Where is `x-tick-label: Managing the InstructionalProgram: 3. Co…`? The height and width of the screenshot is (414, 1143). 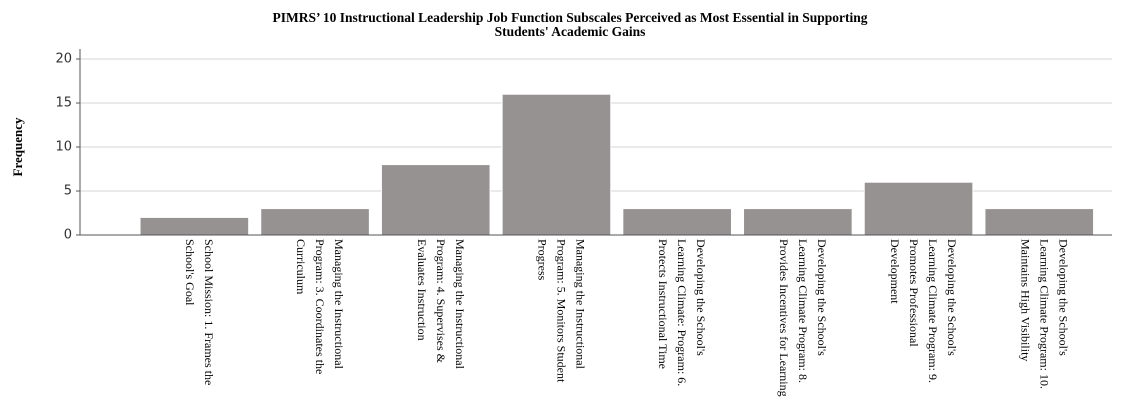
x-tick-label: Managing the InstructionalProgram: 3. Co… is located at coordinates (320, 306).